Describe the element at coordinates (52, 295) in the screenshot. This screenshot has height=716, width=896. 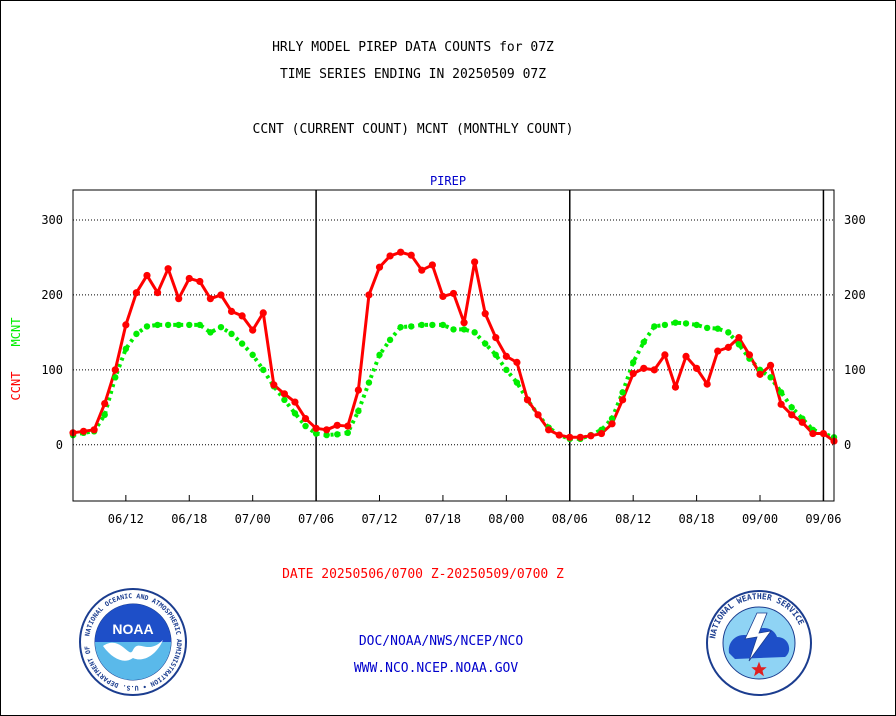
I see `y-tick-left-200: 200` at that location.